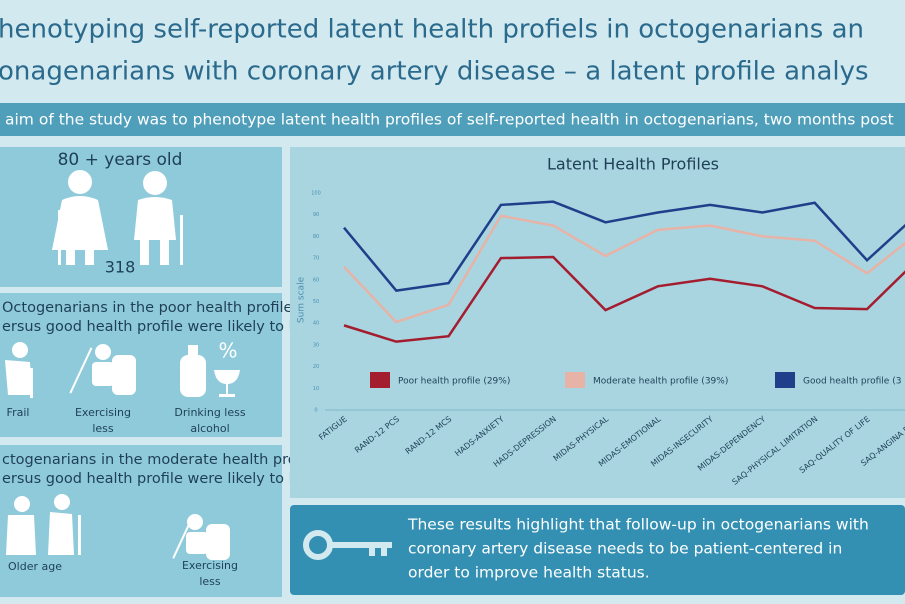  I want to click on y-tick-label: 0, so click(315, 411).